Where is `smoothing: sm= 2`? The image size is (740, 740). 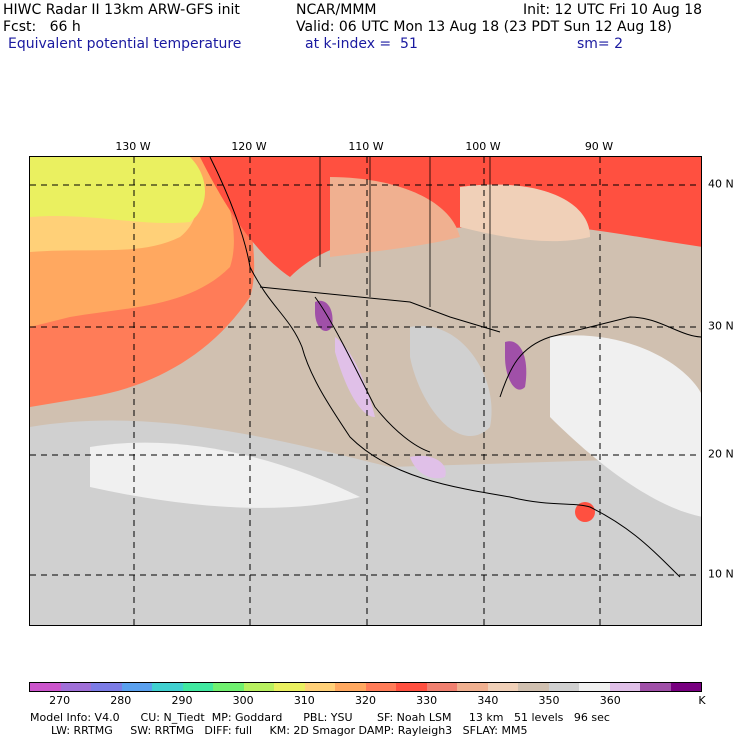 smoothing: sm= 2 is located at coordinates (600, 44).